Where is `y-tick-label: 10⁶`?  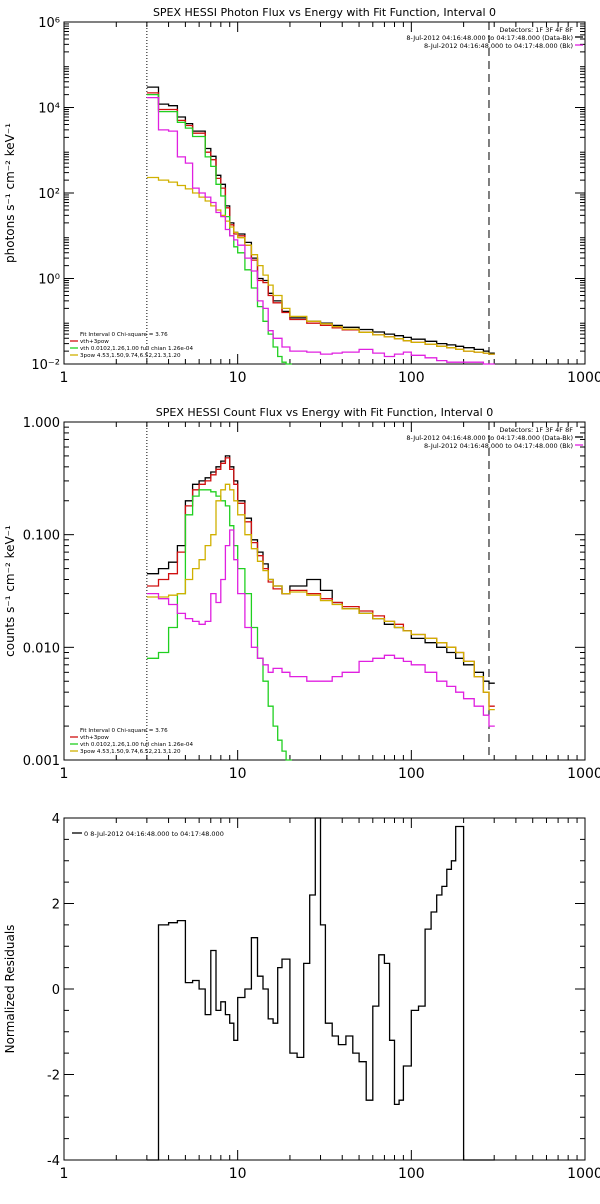
y-tick-label: 10⁶ is located at coordinates (49, 23).